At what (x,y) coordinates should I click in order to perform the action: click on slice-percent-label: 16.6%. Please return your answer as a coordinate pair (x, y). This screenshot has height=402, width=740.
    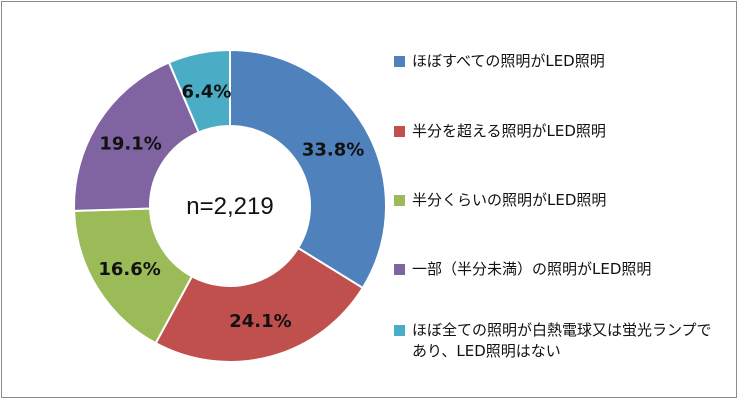
    Looking at the image, I should click on (129, 269).